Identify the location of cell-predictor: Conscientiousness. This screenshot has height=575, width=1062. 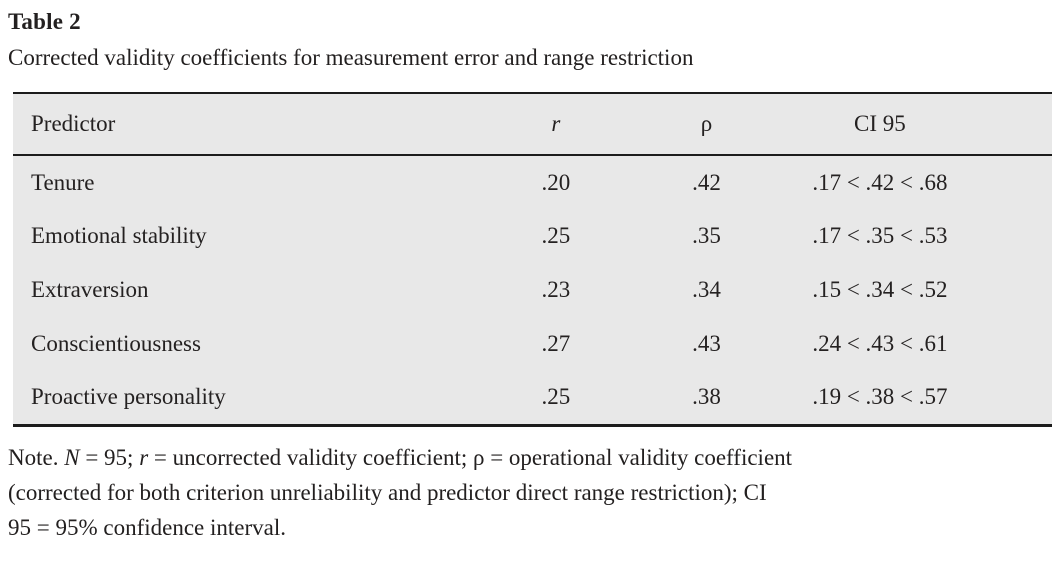
(116, 343).